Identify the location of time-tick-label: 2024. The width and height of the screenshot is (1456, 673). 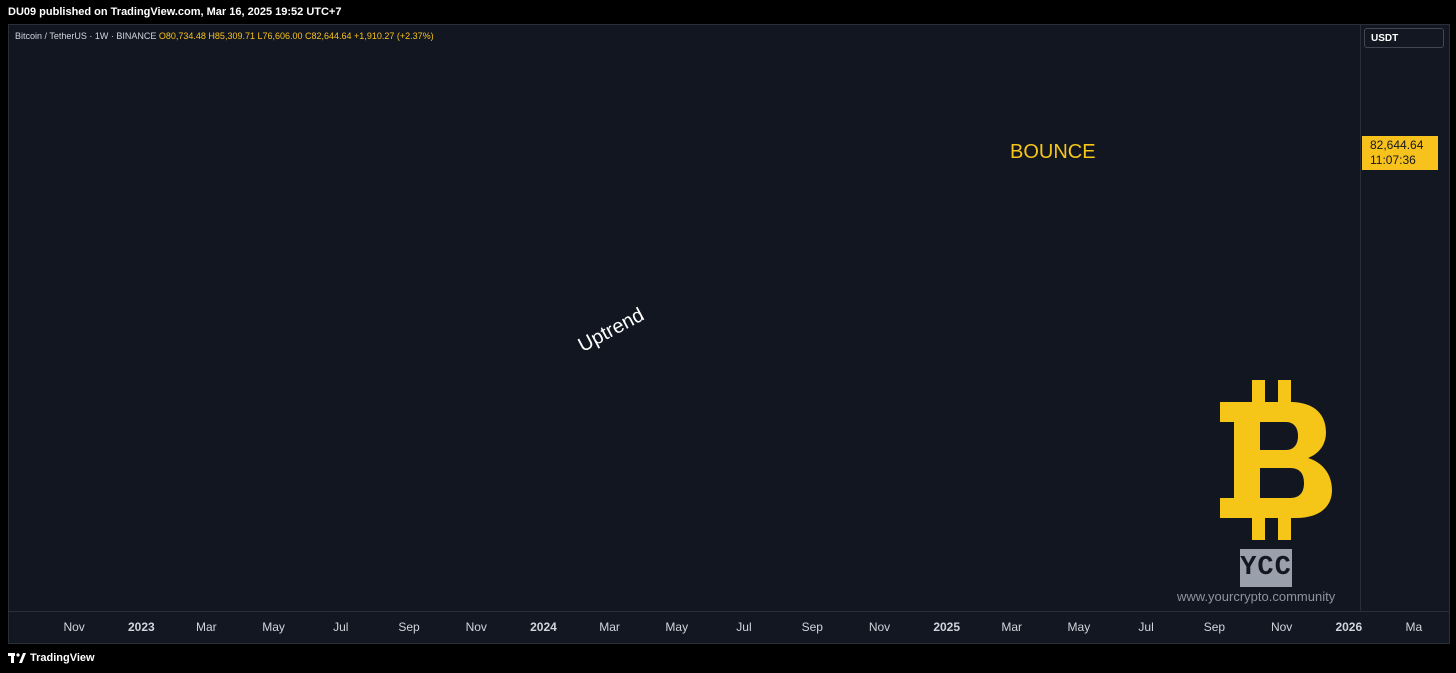
(543, 627).